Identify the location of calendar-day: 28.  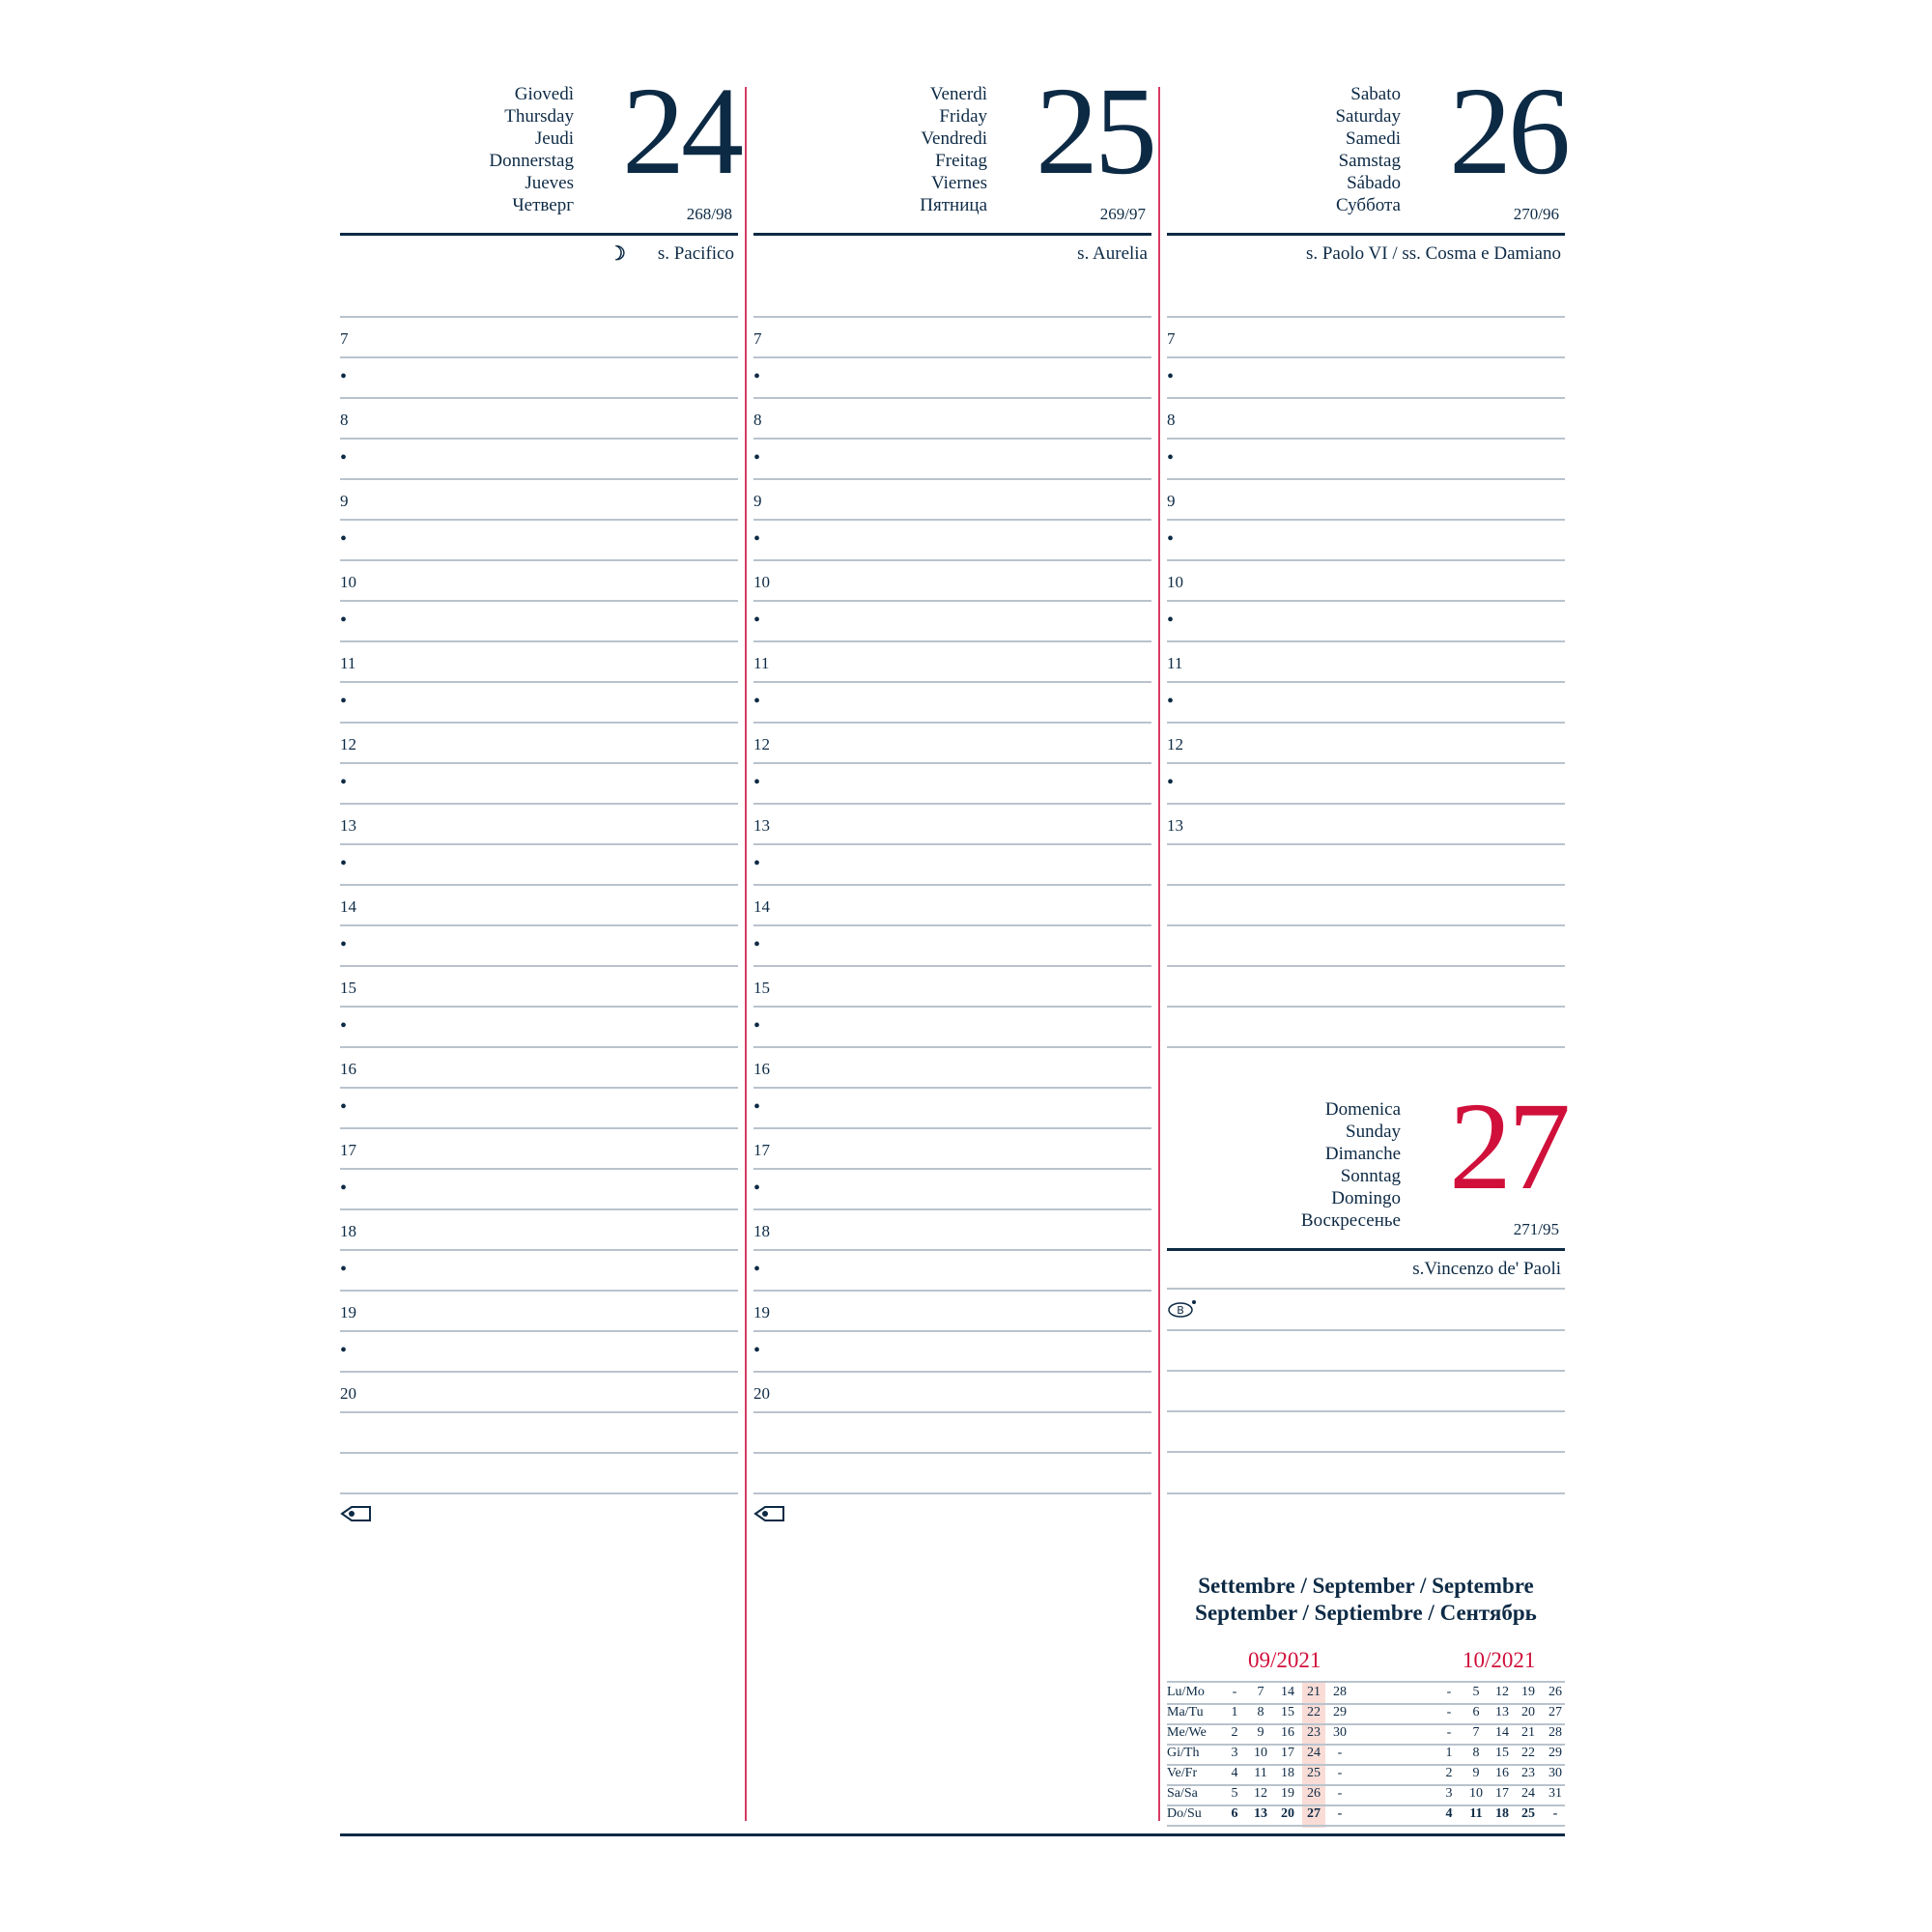
(1555, 1732).